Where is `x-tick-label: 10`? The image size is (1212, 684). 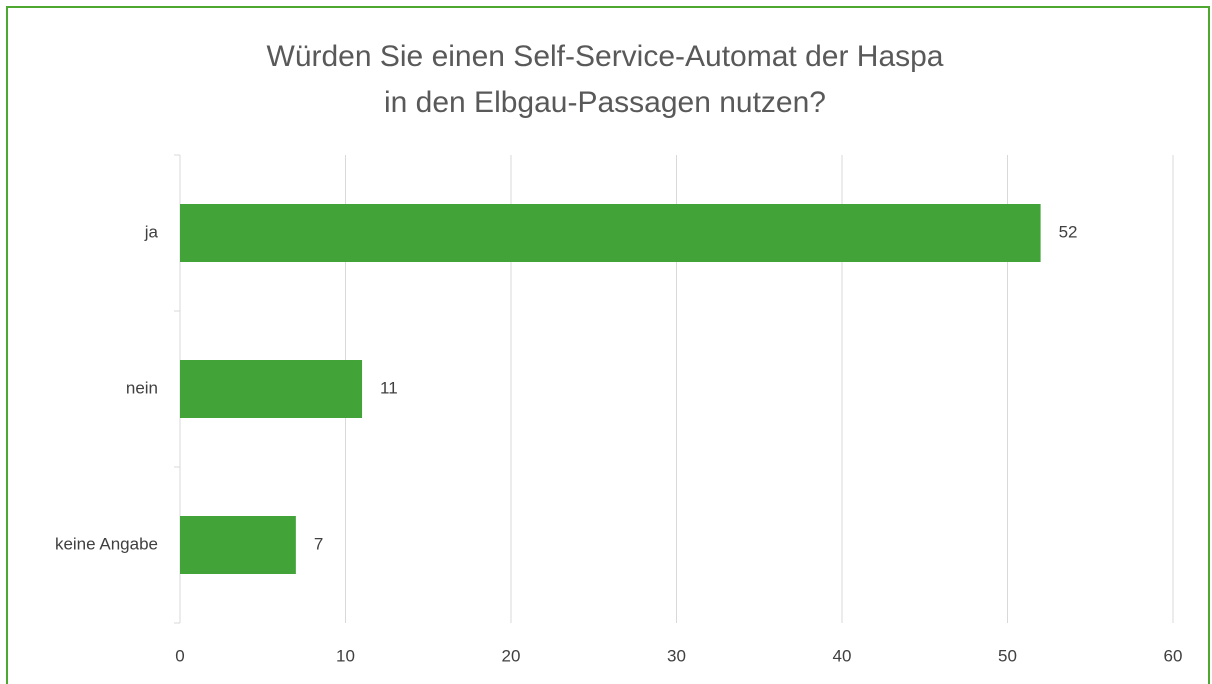 x-tick-label: 10 is located at coordinates (345, 655).